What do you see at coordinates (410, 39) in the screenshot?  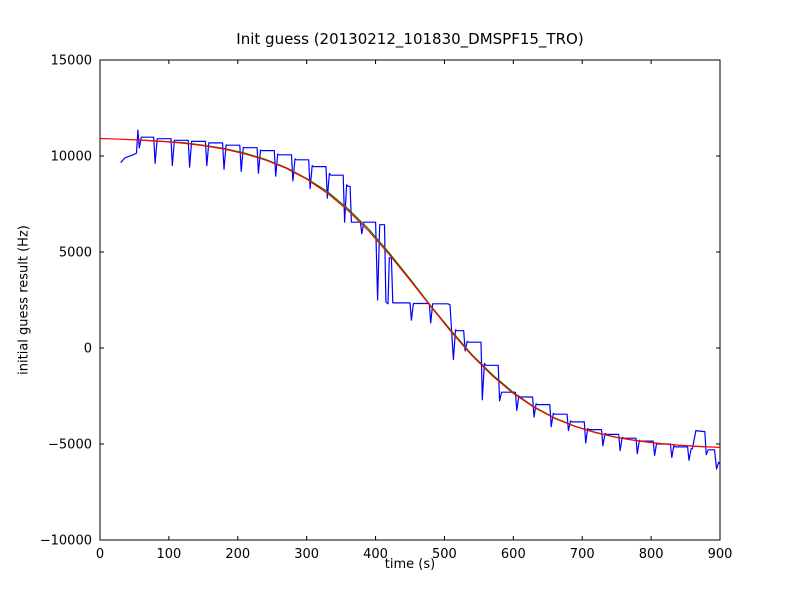 I see `chart-title: Init guess (20130212_101830_DMSPF15_TRO)` at bounding box center [410, 39].